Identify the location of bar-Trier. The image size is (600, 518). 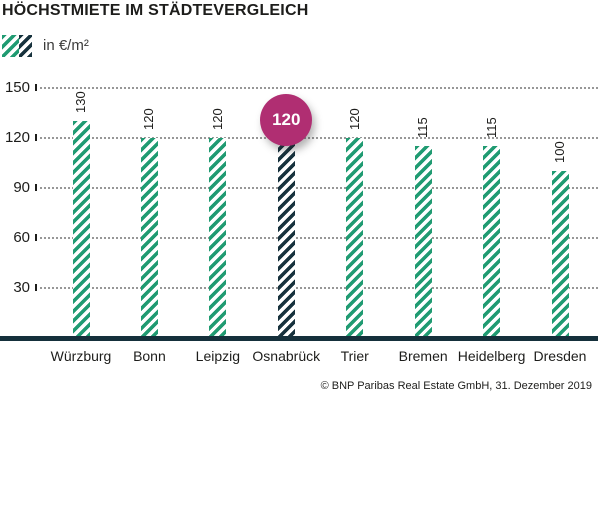
(355, 237).